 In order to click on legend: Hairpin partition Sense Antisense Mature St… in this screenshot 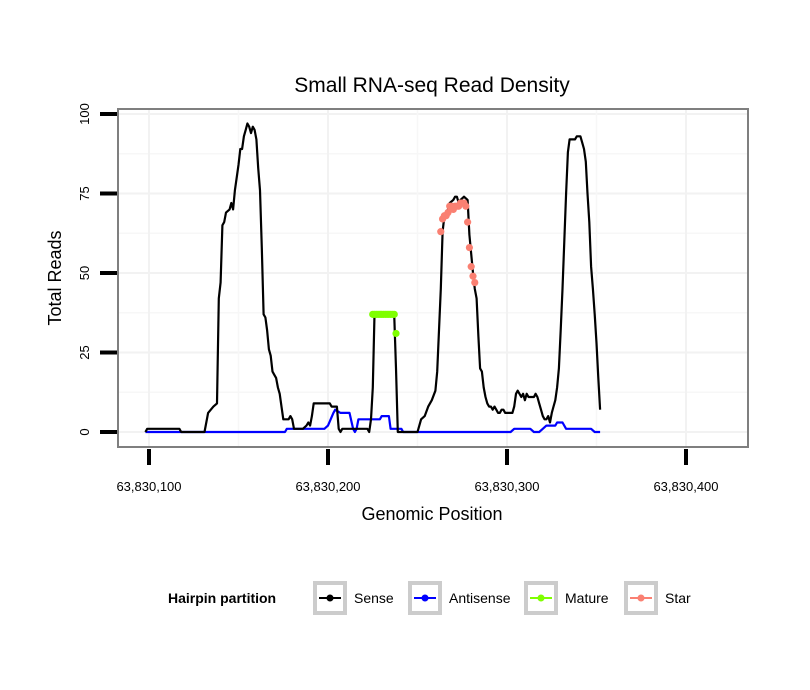, I will do `click(429, 598)`.